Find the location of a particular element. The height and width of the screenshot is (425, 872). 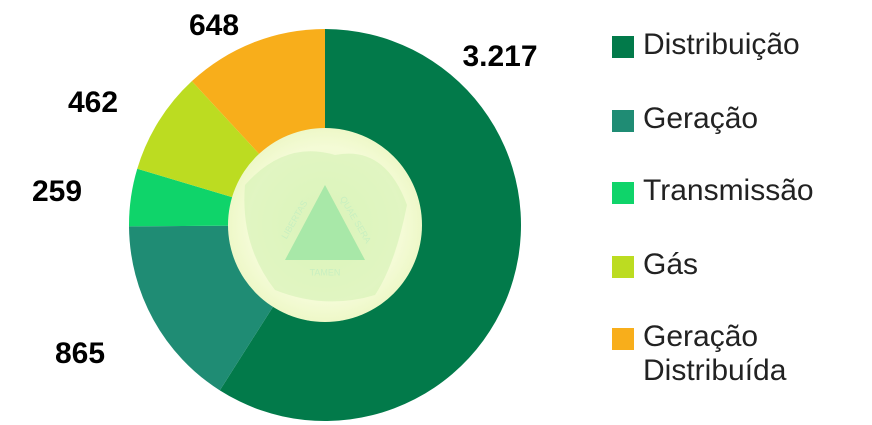

value-label: 3.217 is located at coordinates (499, 56).